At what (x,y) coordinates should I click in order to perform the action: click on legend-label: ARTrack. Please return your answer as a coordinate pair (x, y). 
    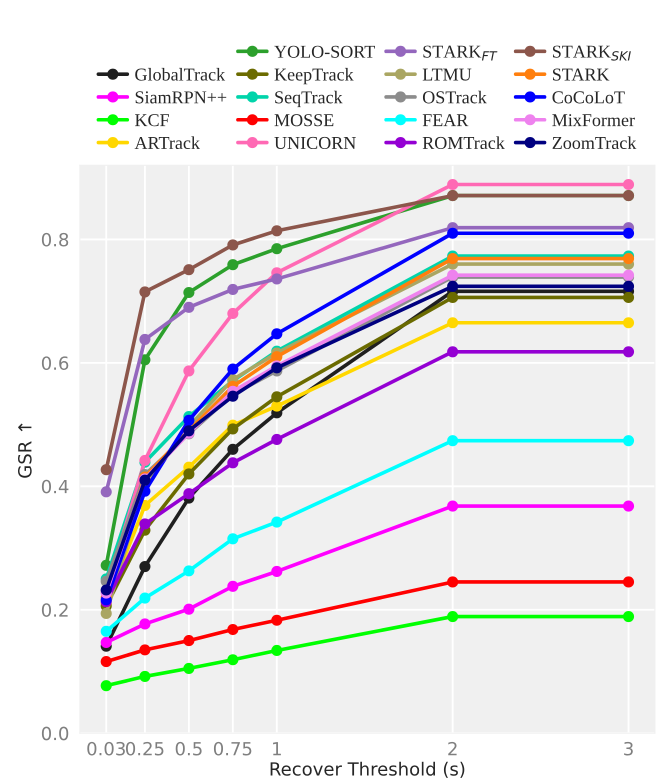
    Looking at the image, I should click on (167, 143).